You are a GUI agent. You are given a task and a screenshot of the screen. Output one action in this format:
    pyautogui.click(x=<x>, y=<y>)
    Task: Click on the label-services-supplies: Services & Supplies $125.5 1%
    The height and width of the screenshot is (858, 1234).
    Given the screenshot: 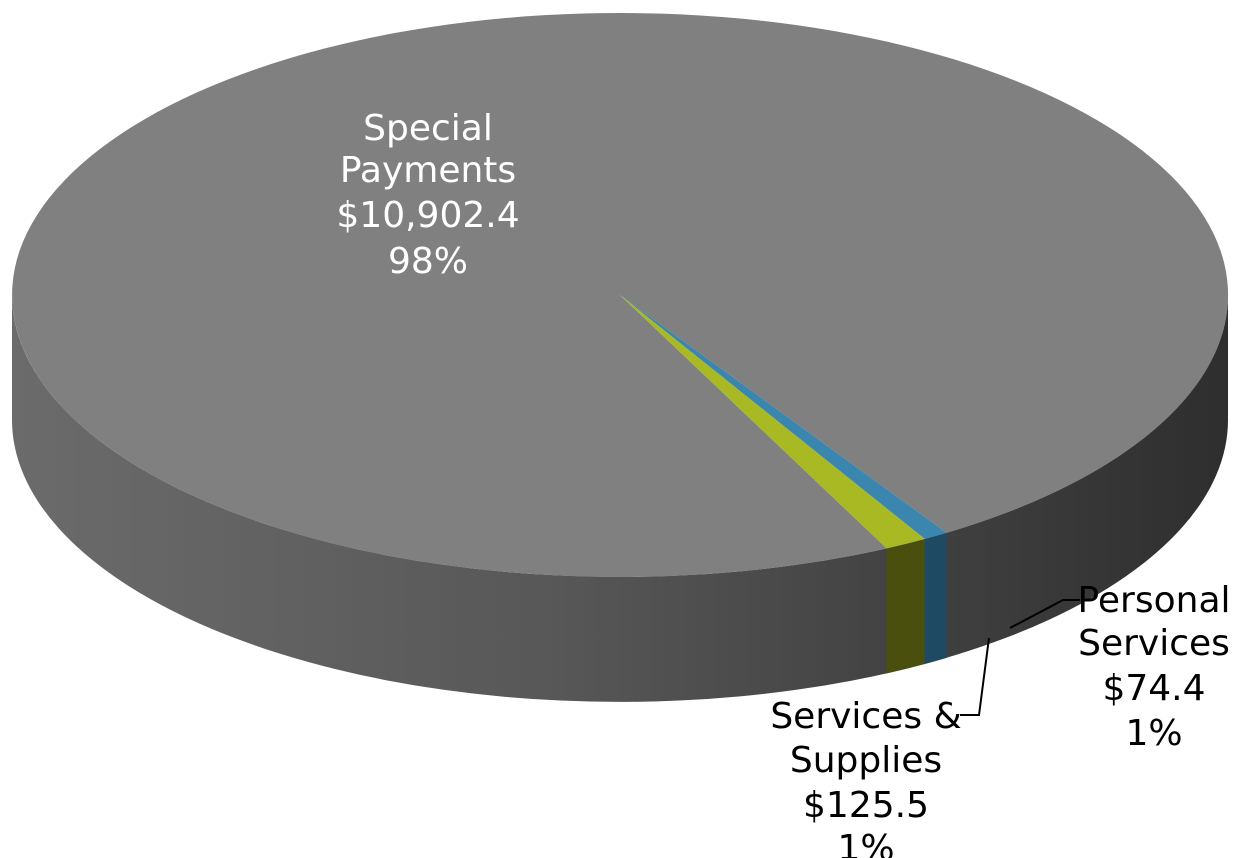 What is the action you would take?
    pyautogui.click(x=865, y=777)
    